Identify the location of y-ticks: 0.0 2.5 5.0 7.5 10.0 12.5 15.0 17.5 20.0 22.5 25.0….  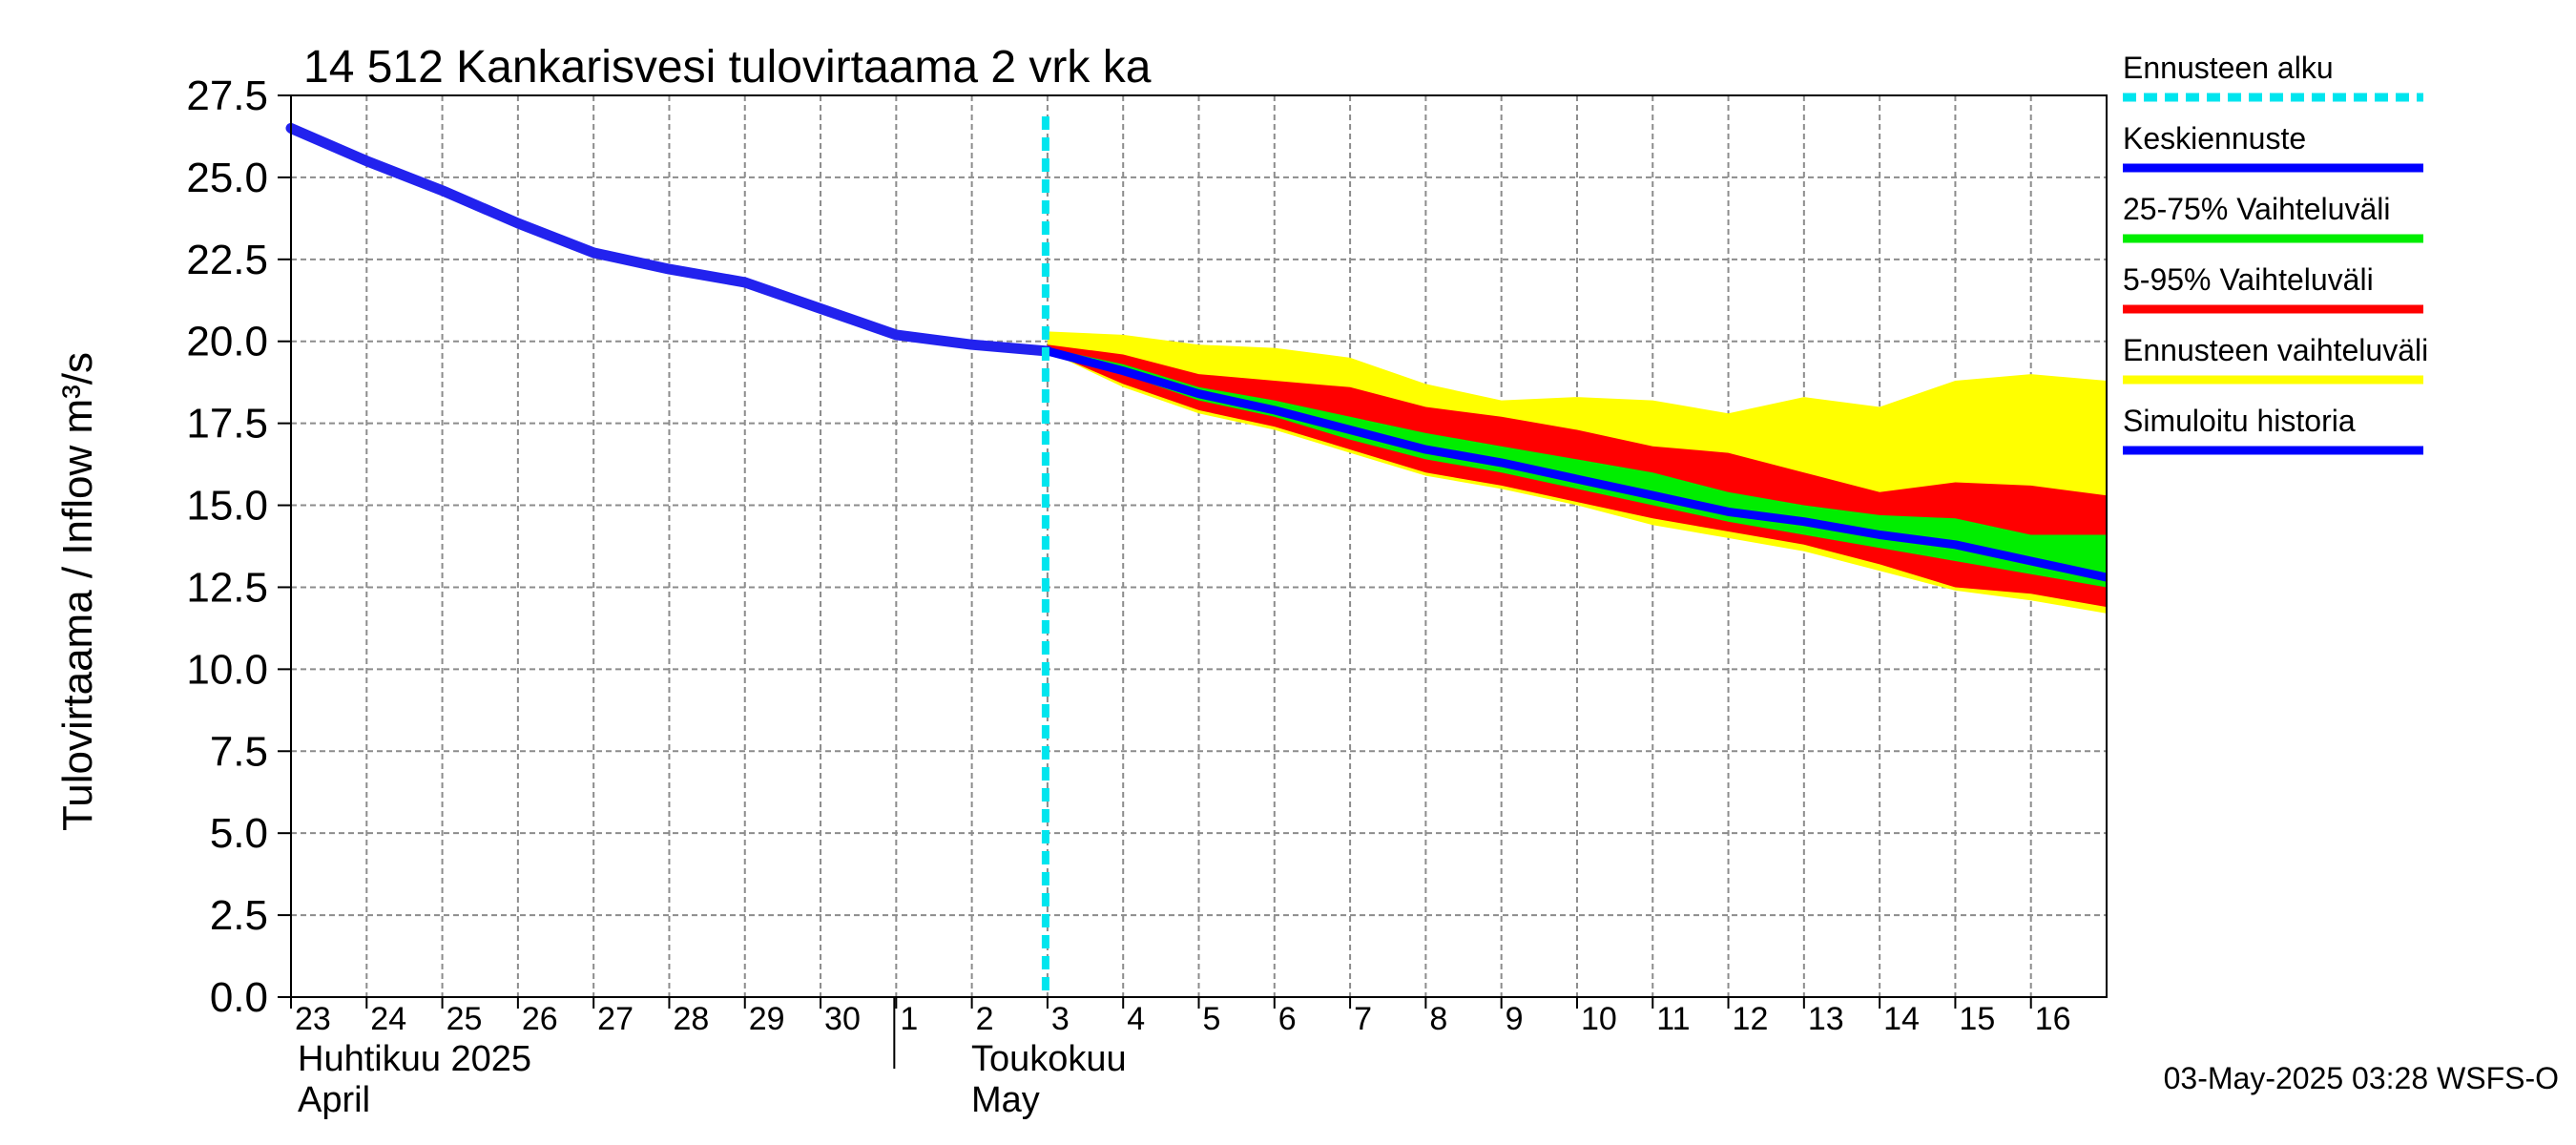
(238, 547).